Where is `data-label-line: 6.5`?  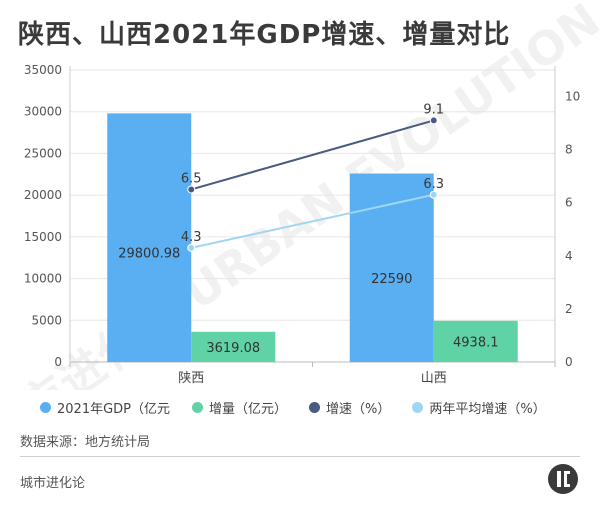
data-label-line: 6.5 is located at coordinates (191, 178).